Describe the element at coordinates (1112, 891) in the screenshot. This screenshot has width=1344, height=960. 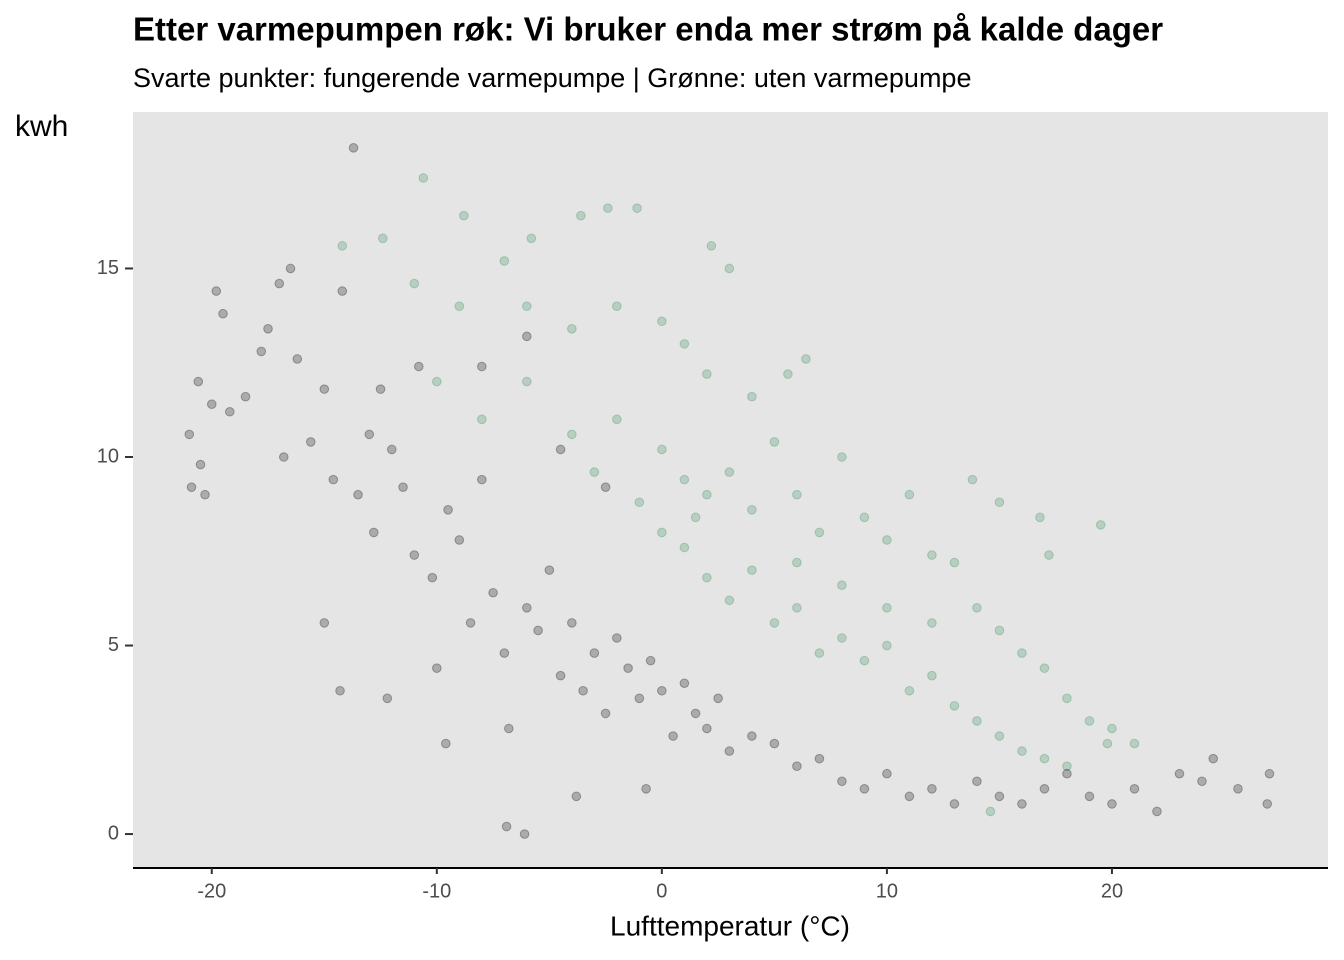
I see `x-tick-label: 20` at that location.